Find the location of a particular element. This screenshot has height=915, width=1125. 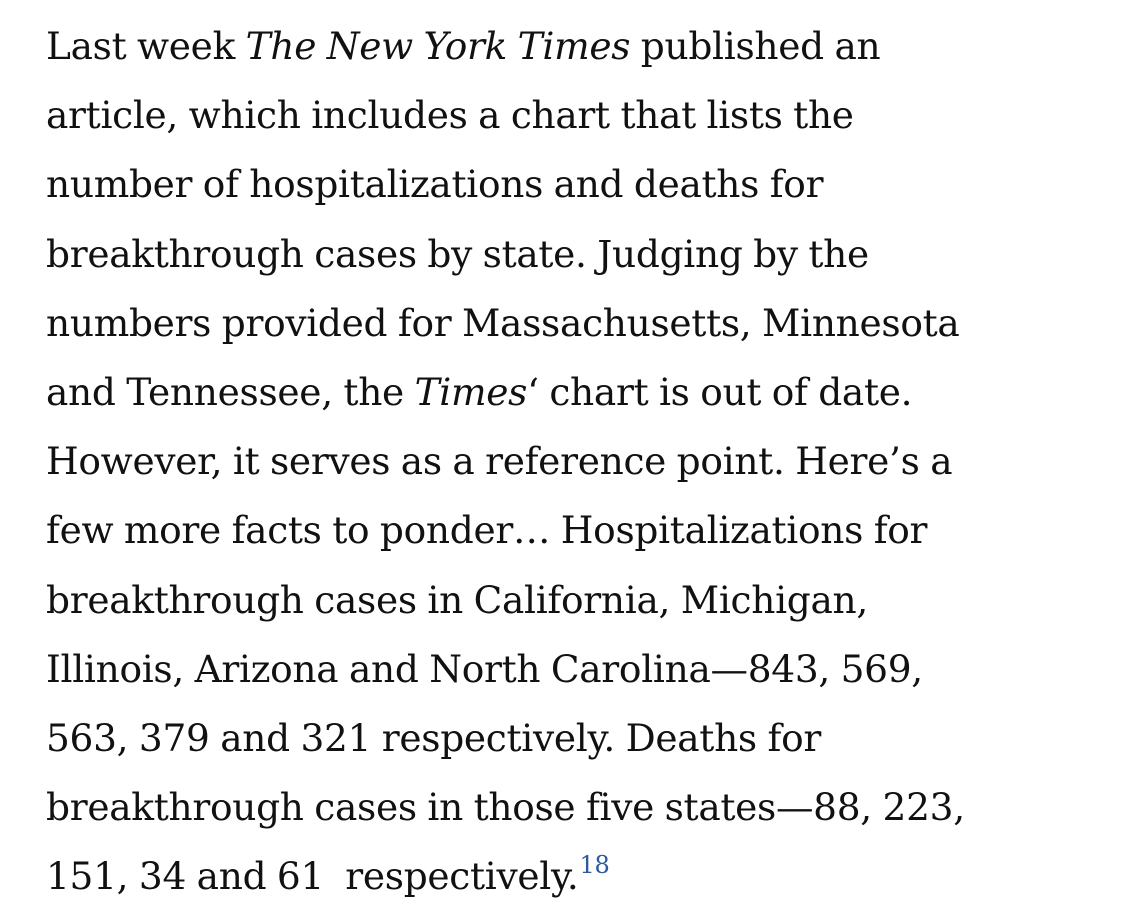

publication-short-title: Times is located at coordinates (471, 392).